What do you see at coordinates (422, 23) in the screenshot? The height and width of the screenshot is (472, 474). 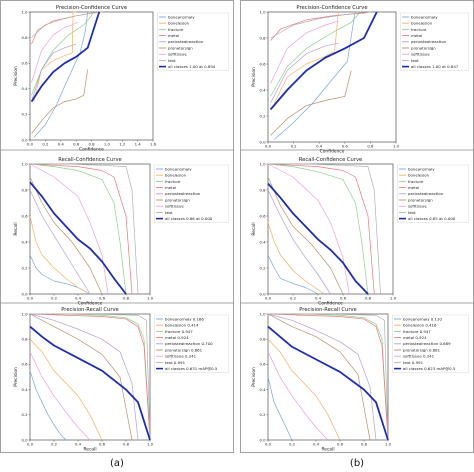 I see `legend-entry: bonelesion` at bounding box center [422, 23].